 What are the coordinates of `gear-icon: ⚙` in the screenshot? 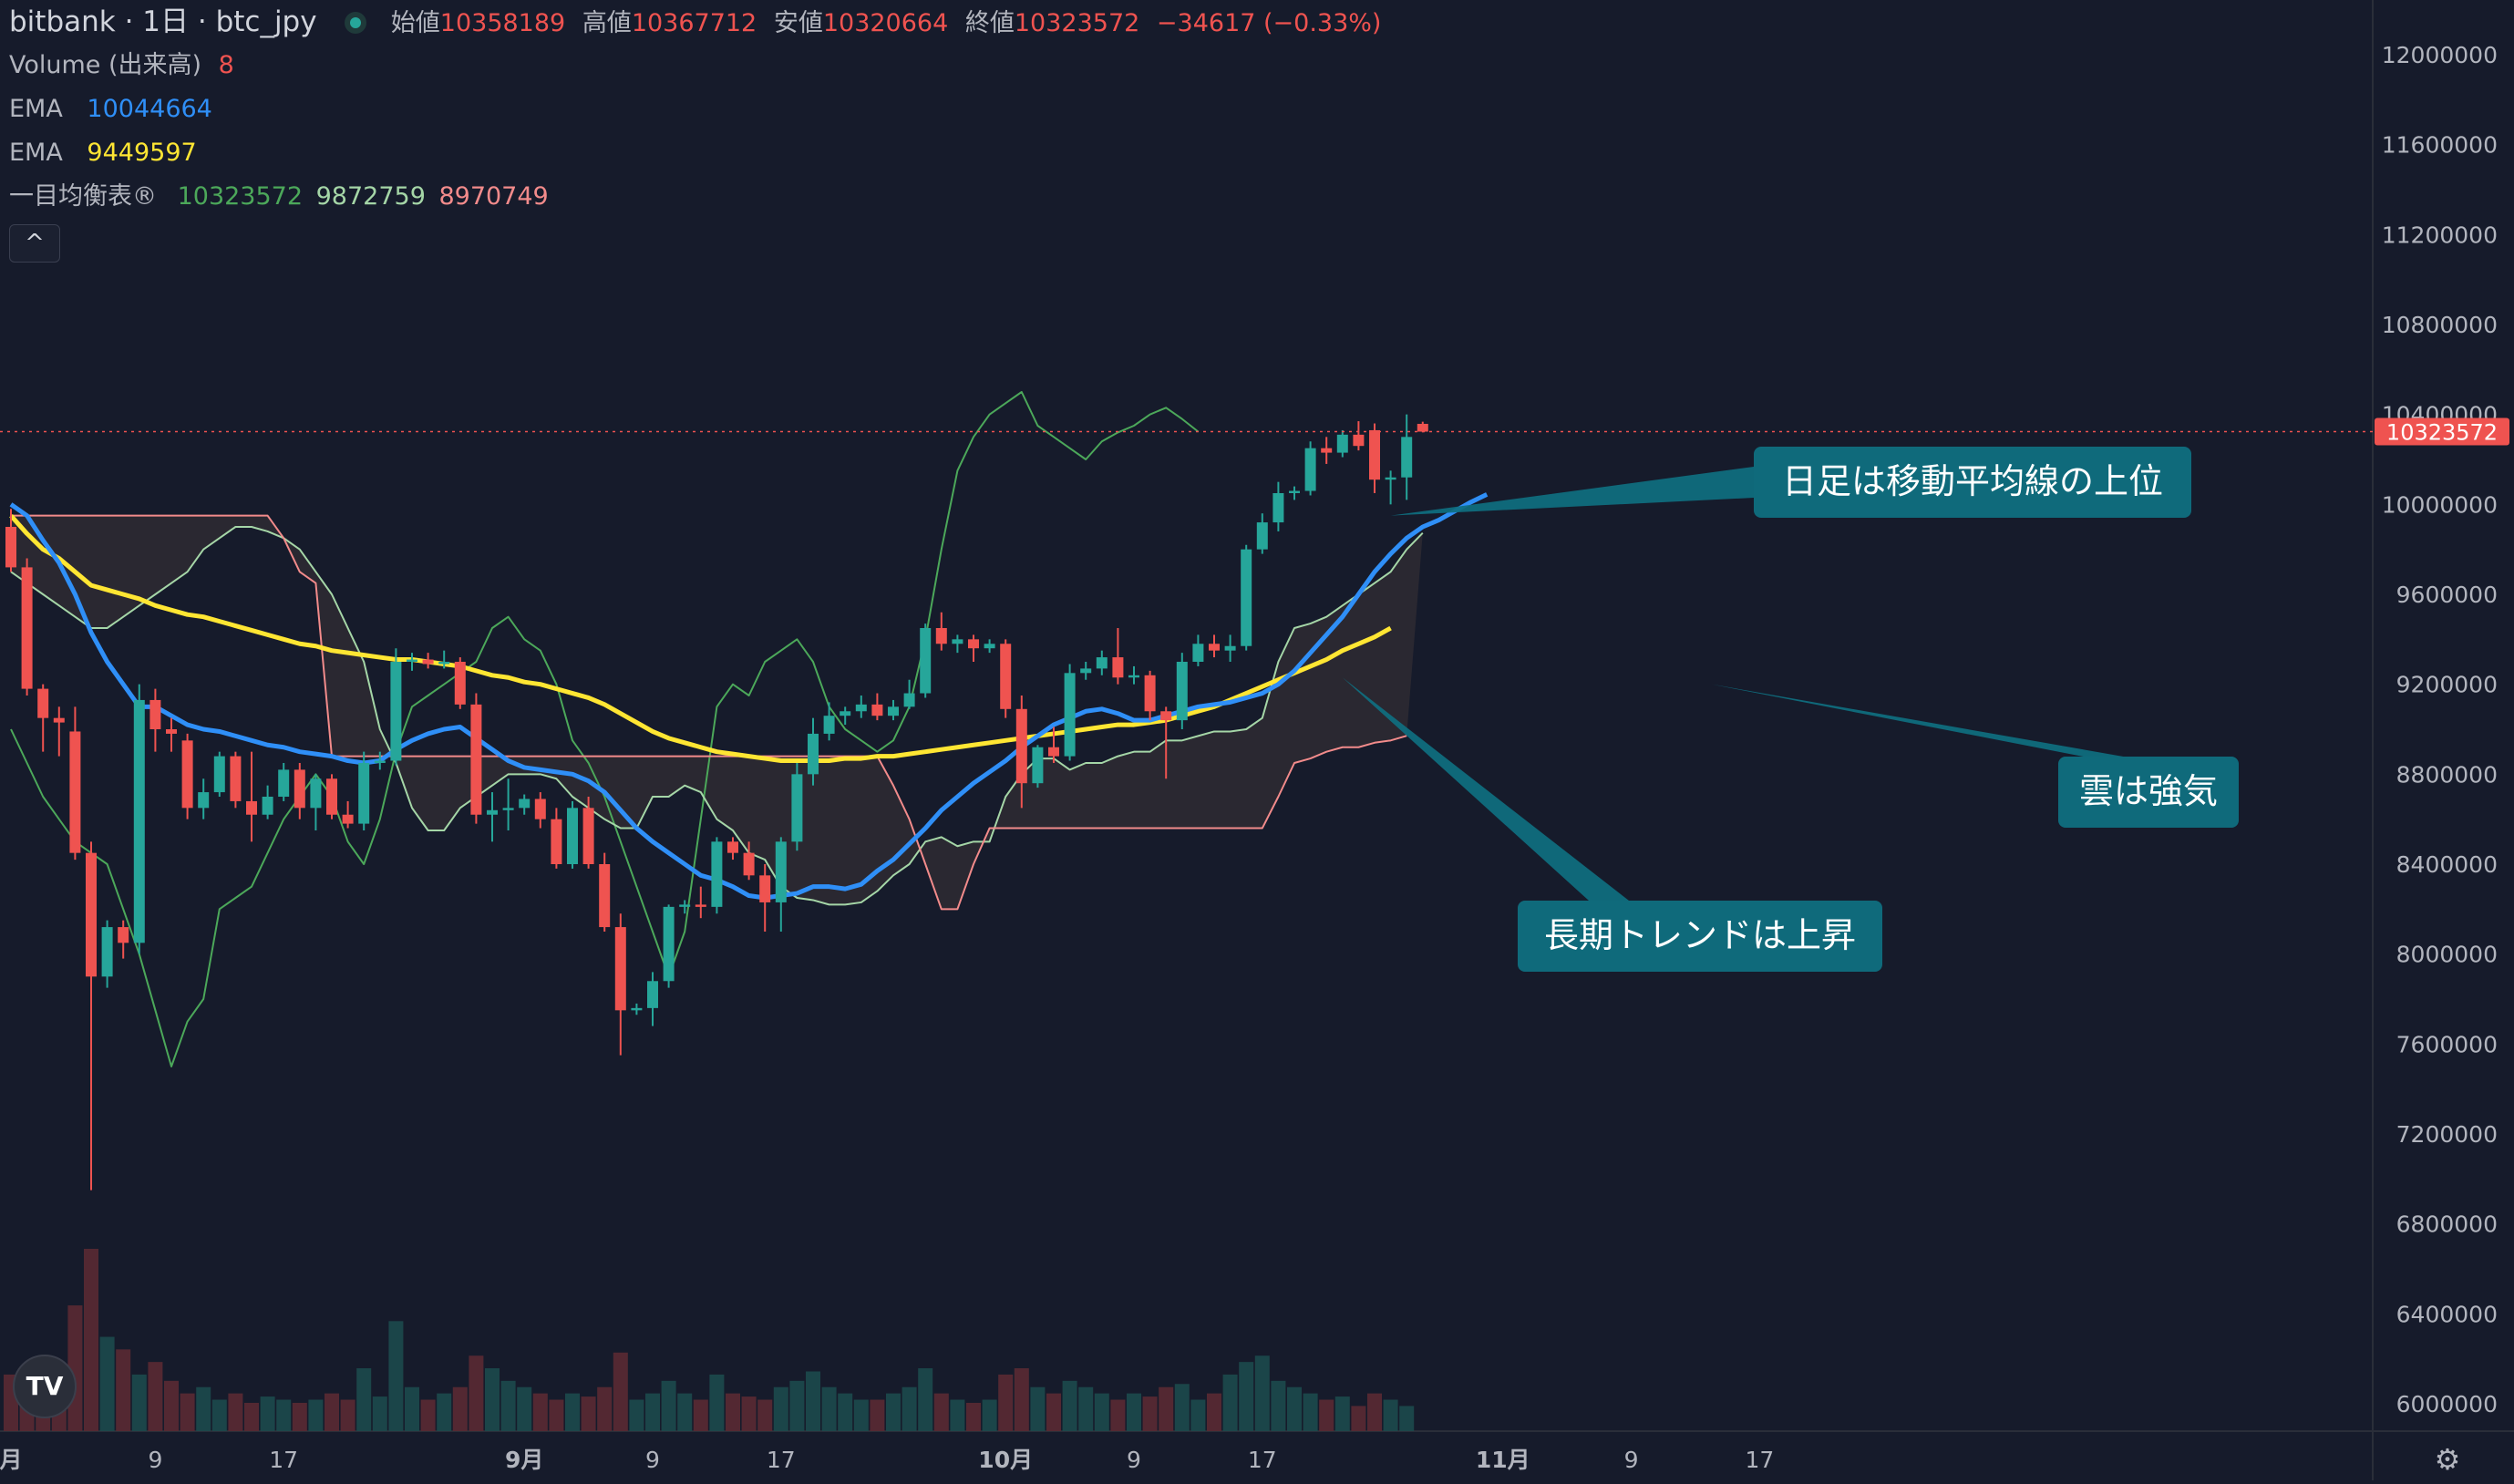 It's located at (2447, 1459).